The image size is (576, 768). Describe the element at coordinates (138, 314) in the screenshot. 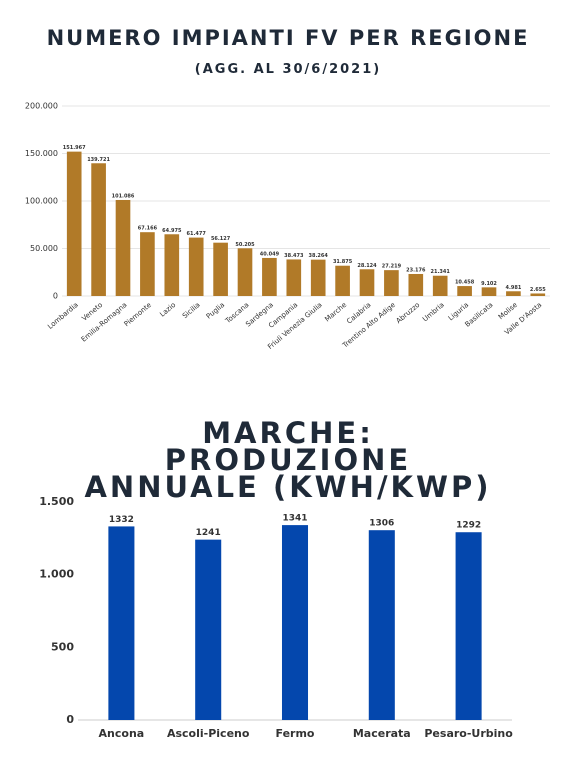

I see `x-tick-label: Piemonte` at that location.